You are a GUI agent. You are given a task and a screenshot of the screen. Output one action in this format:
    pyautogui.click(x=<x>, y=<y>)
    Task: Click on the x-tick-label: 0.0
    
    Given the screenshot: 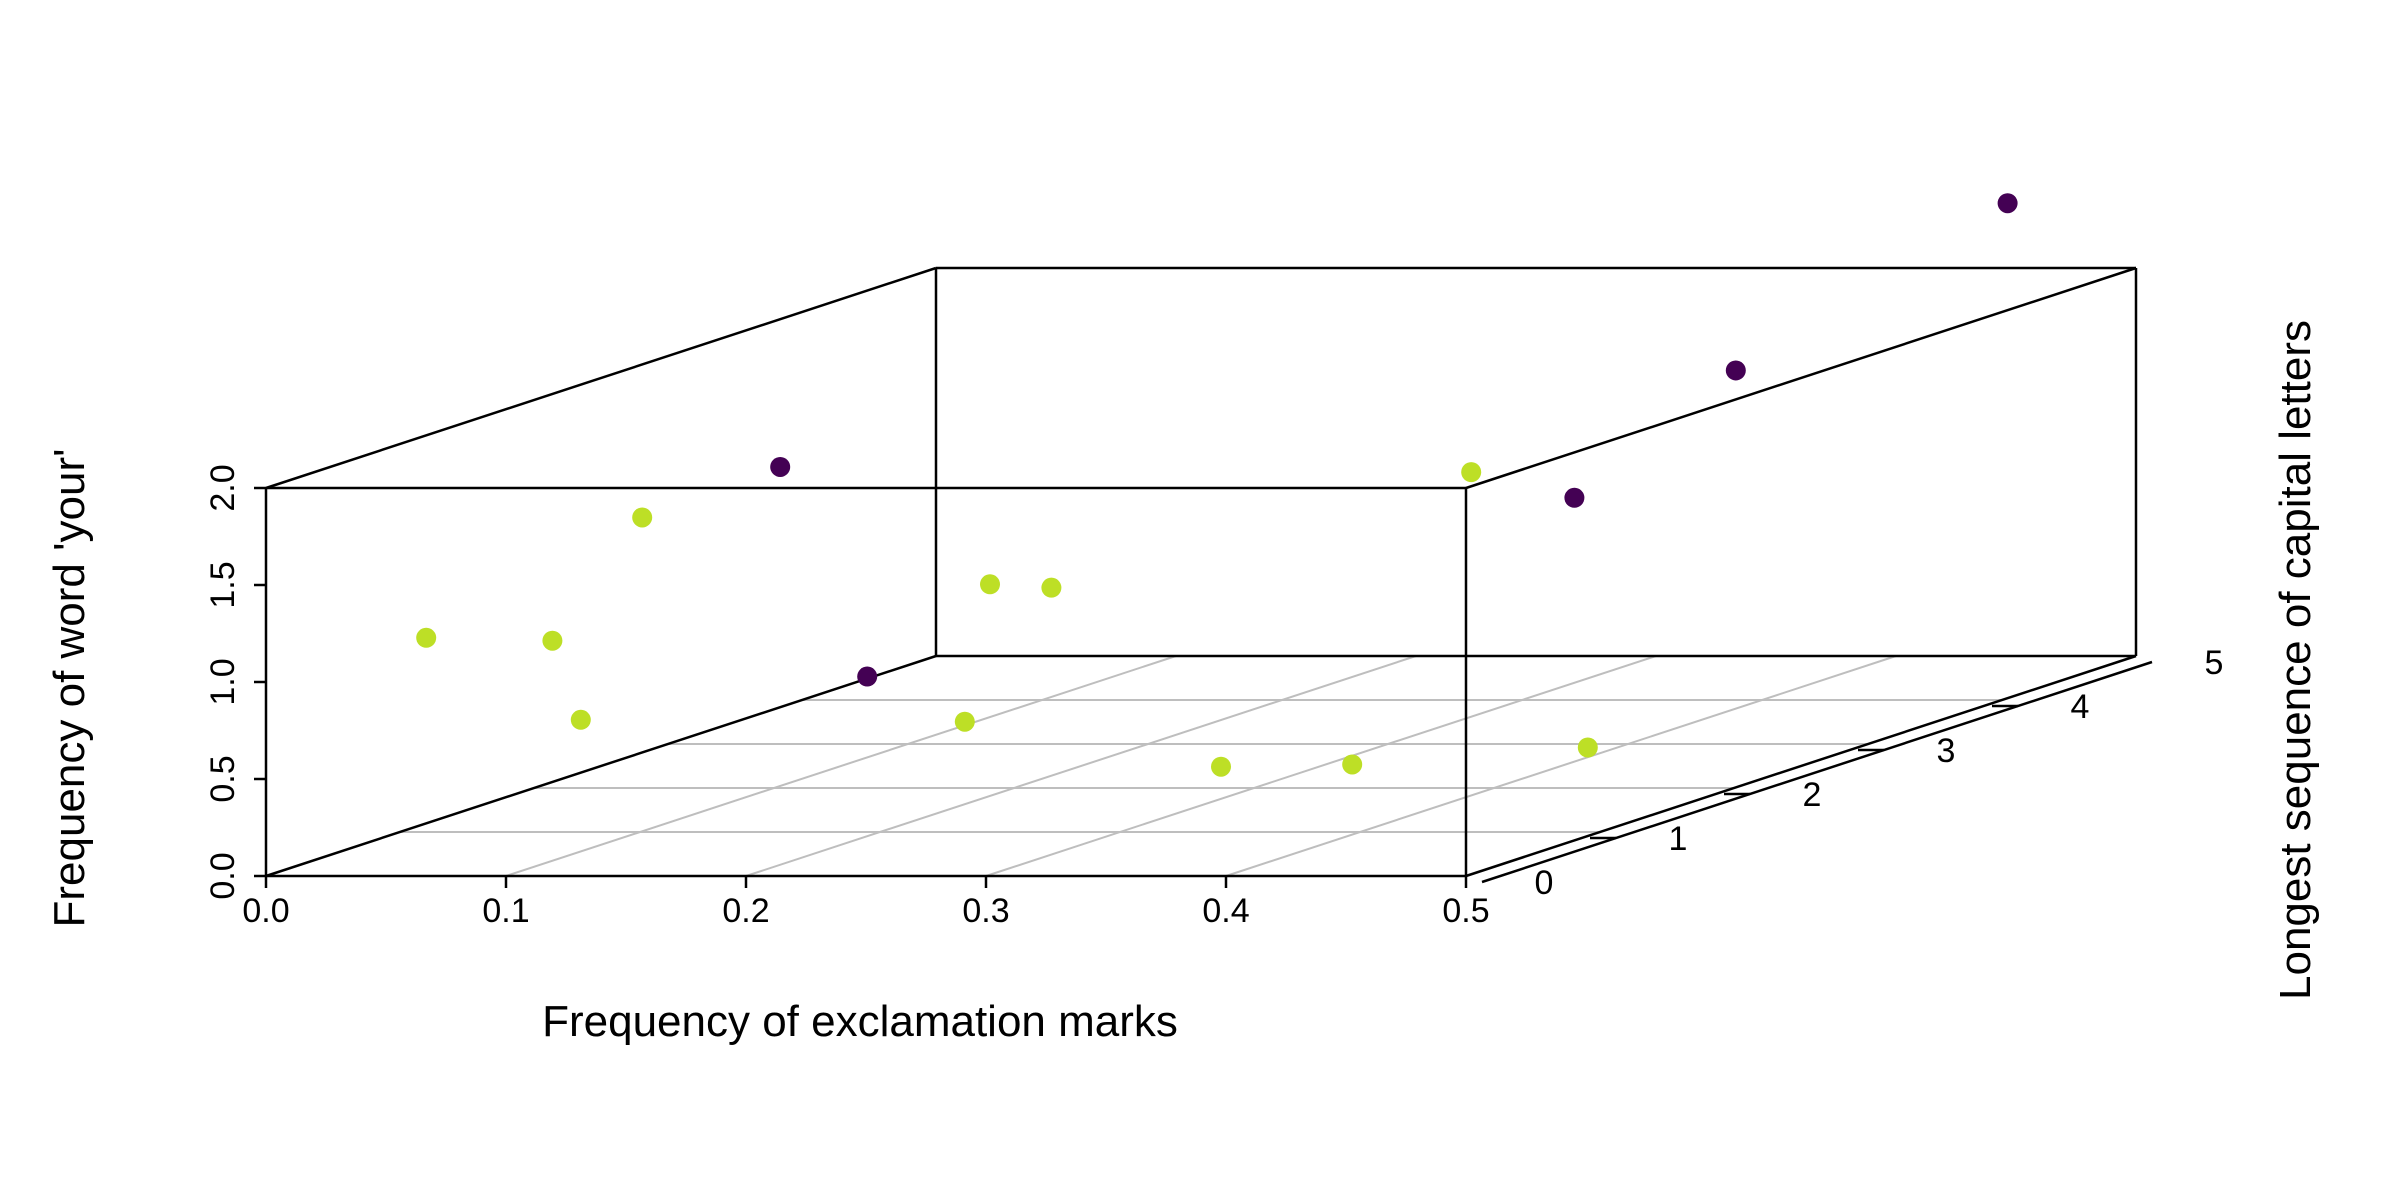 What is the action you would take?
    pyautogui.click(x=265, y=911)
    